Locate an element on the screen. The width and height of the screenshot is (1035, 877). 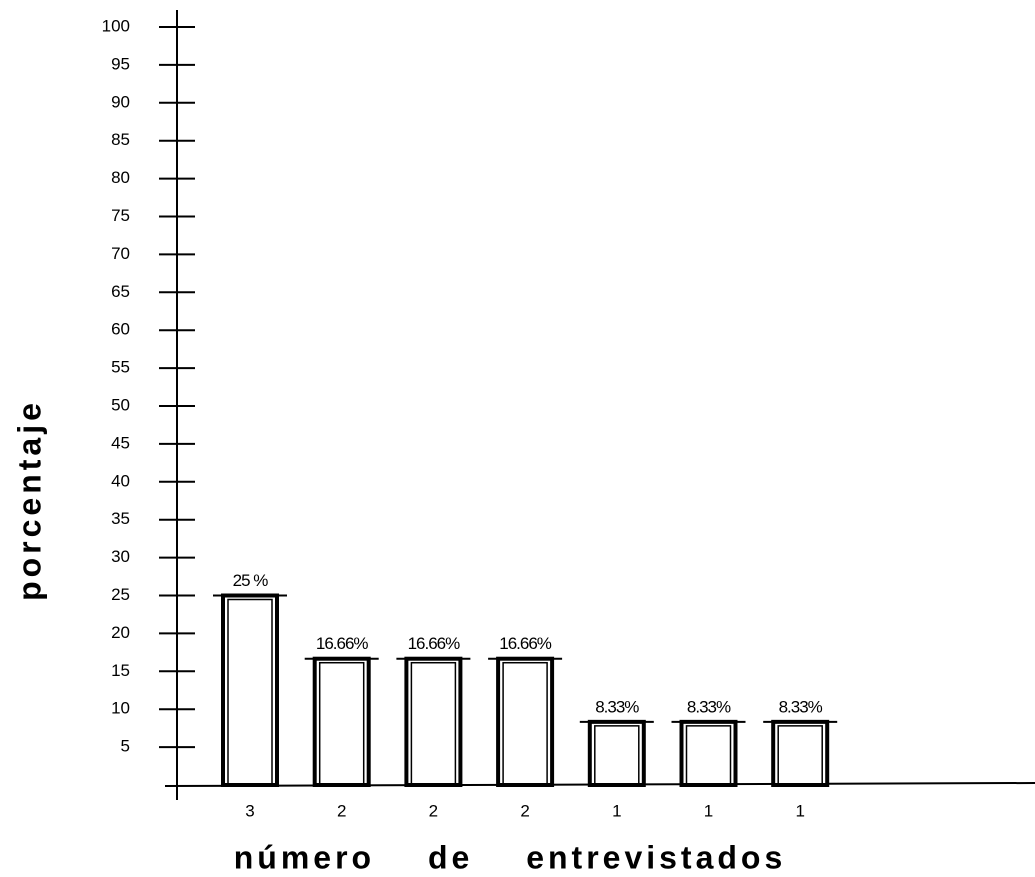
y-tick-label: 80 is located at coordinates (120, 177).